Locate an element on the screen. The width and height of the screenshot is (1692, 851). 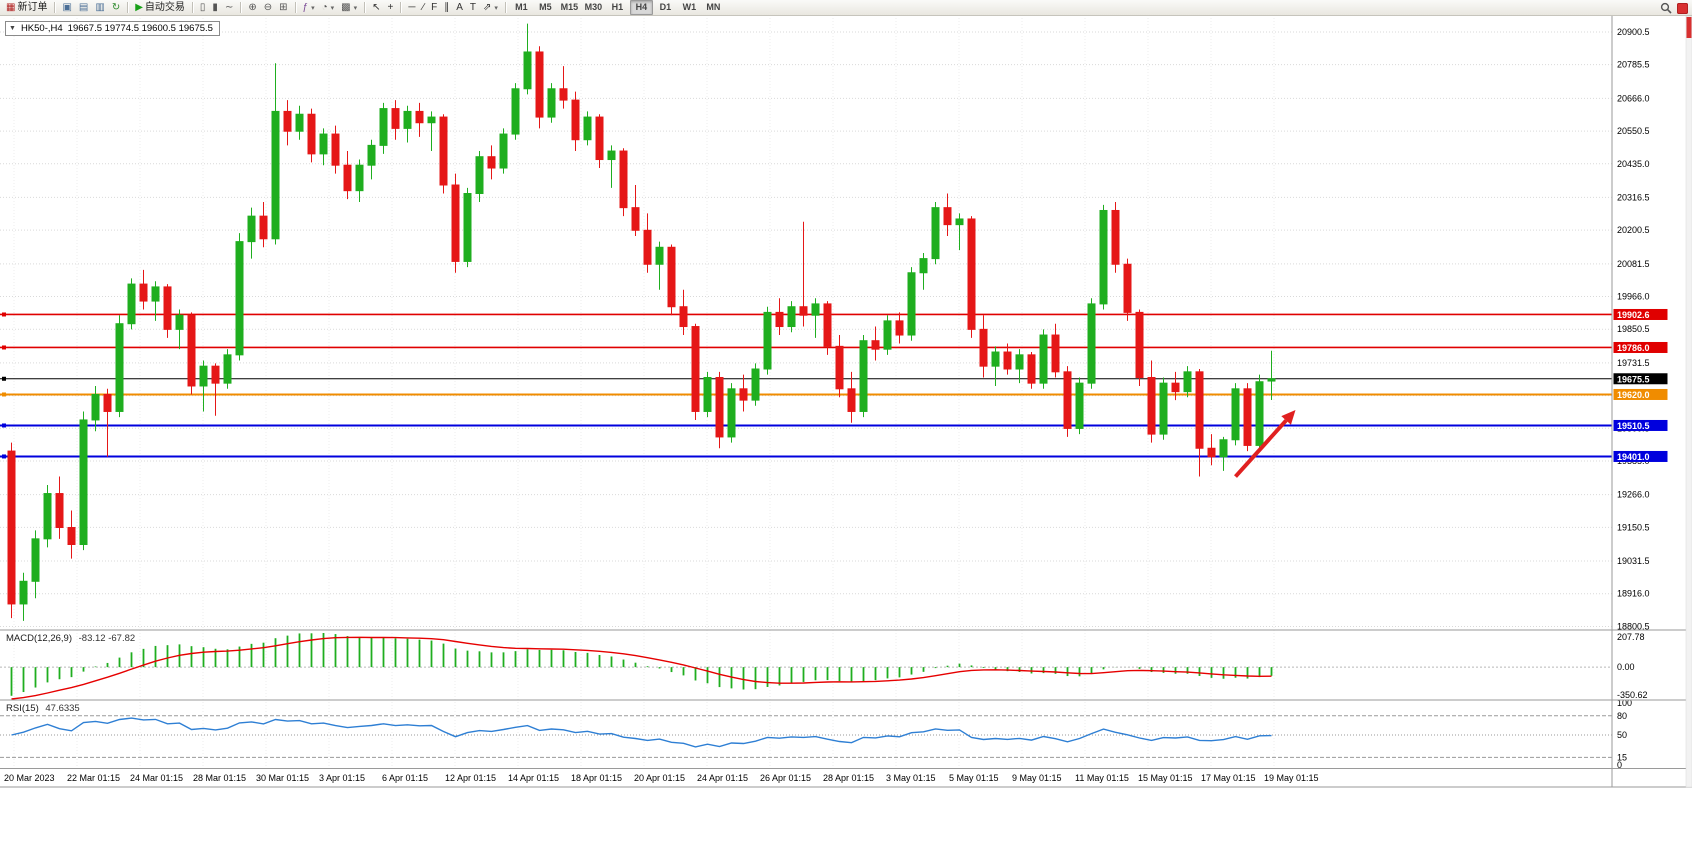
tile-windows-button: ⊞ is located at coordinates (283, 8).